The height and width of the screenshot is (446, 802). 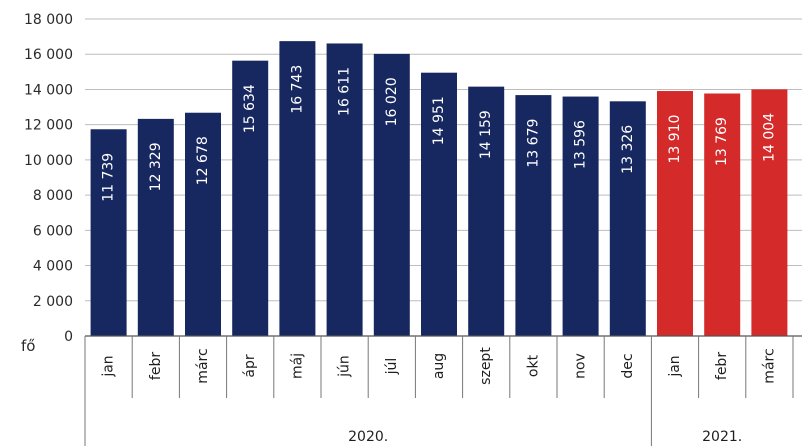 What do you see at coordinates (250, 365) in the screenshot?
I see `x-tick-label: ápr` at bounding box center [250, 365].